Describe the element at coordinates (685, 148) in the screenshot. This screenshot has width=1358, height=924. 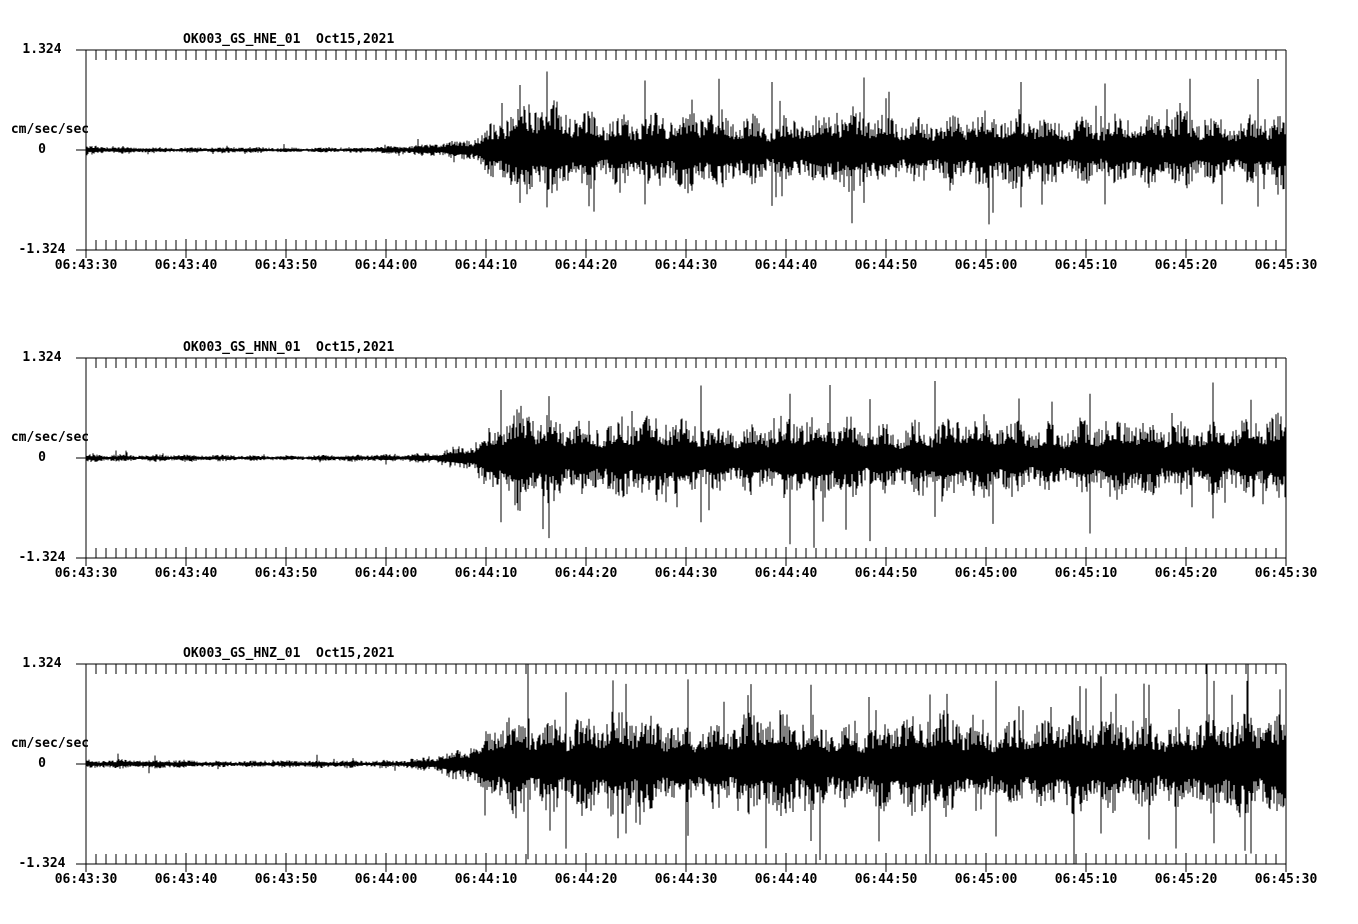
I see `waveform-trace-hne` at that location.